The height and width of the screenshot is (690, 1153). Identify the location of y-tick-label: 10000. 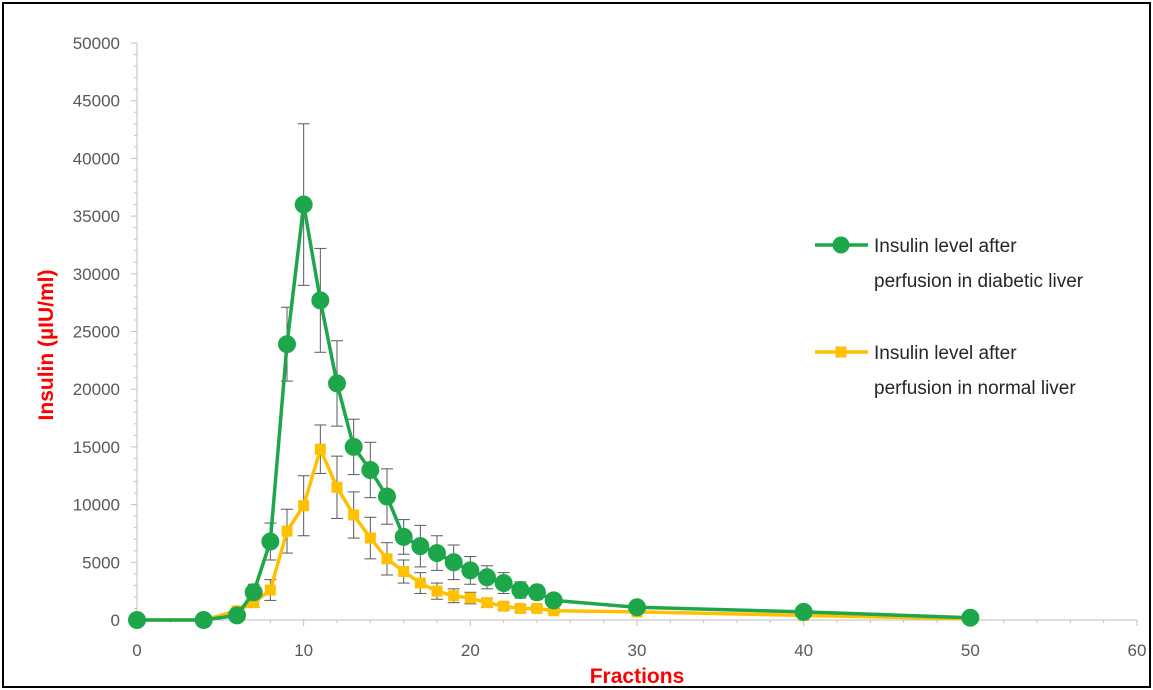
(96, 505).